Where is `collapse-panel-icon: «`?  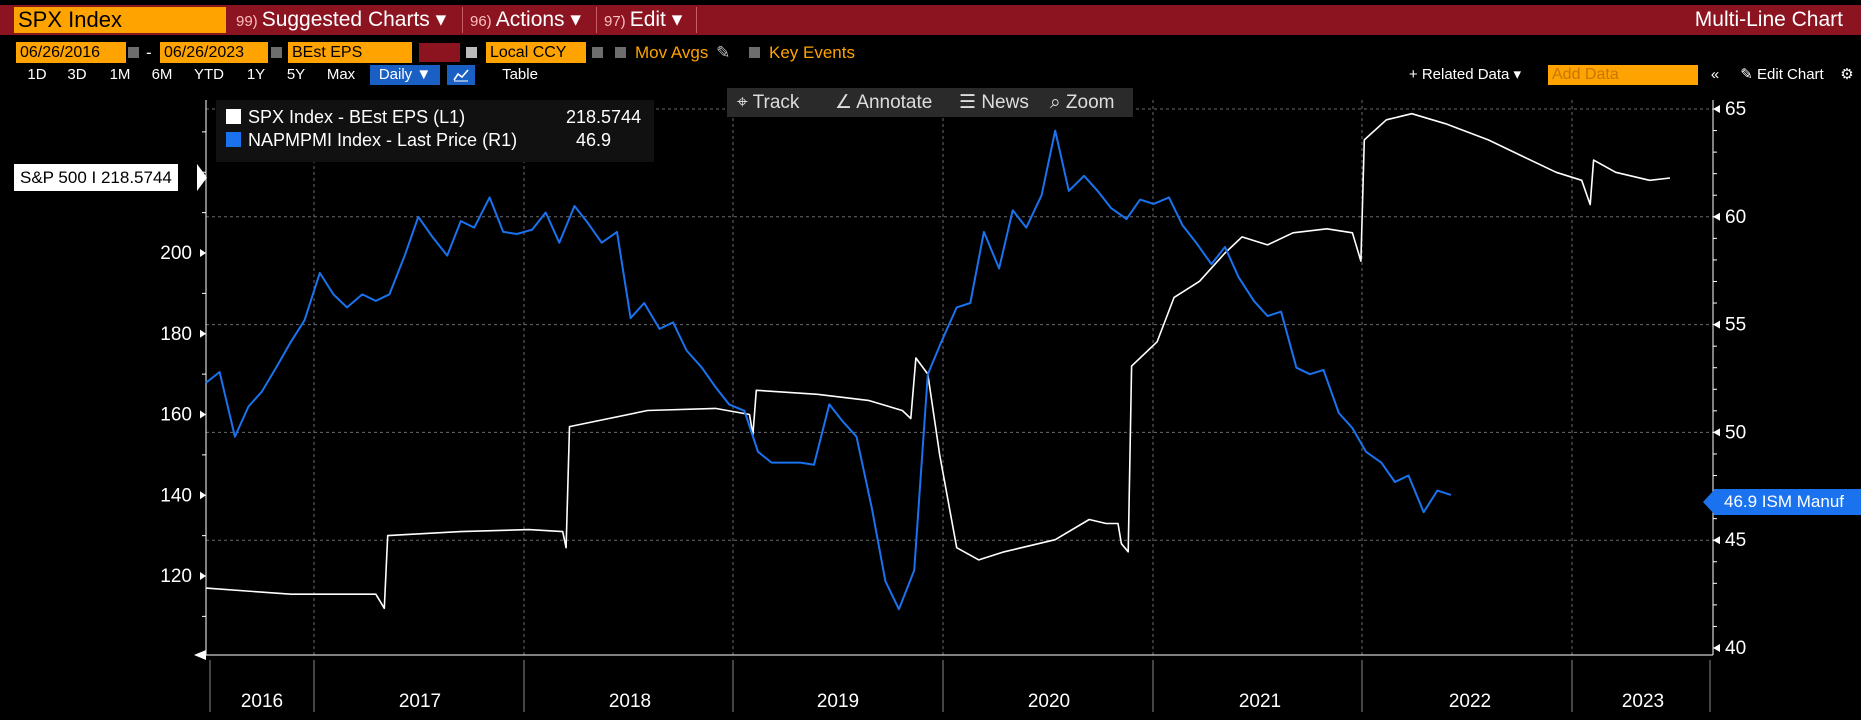
collapse-panel-icon: « is located at coordinates (1715, 74).